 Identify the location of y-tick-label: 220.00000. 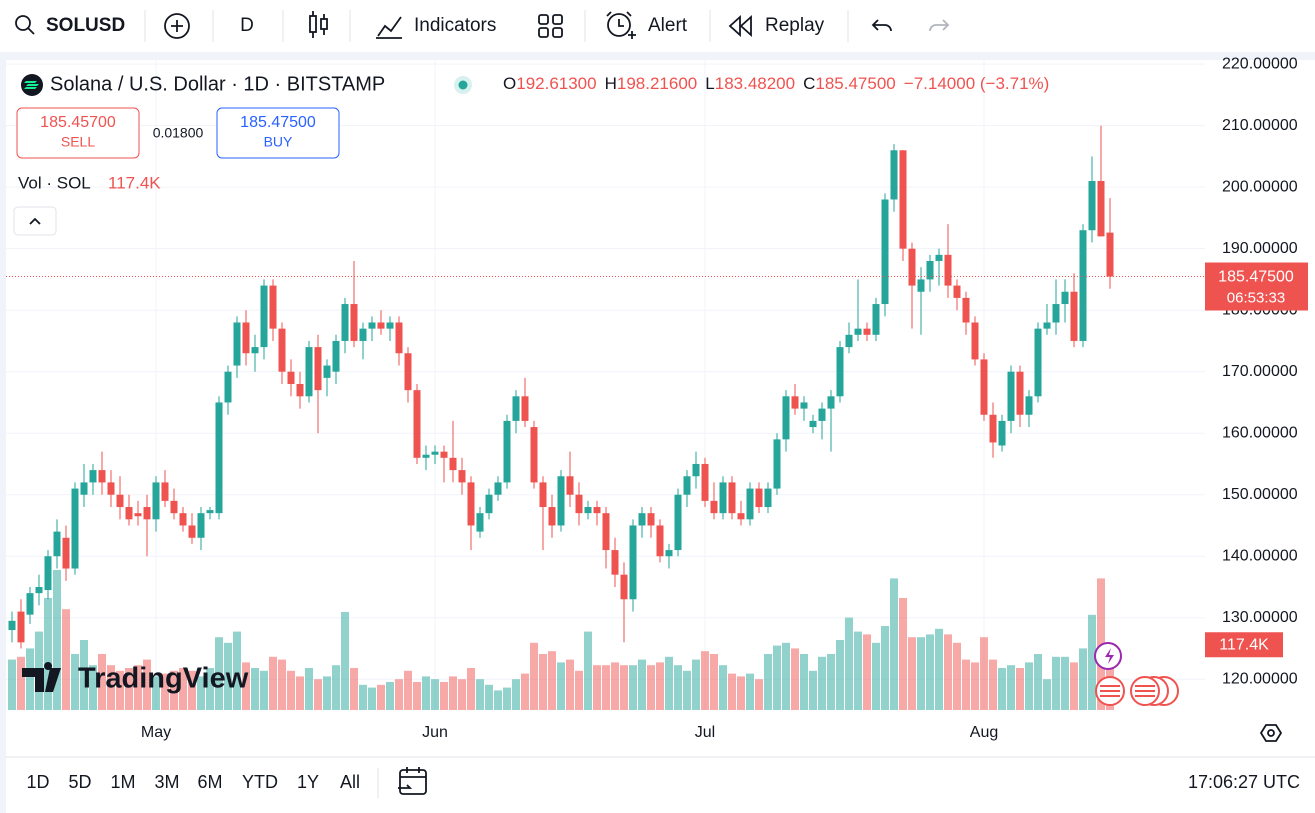
(1260, 63).